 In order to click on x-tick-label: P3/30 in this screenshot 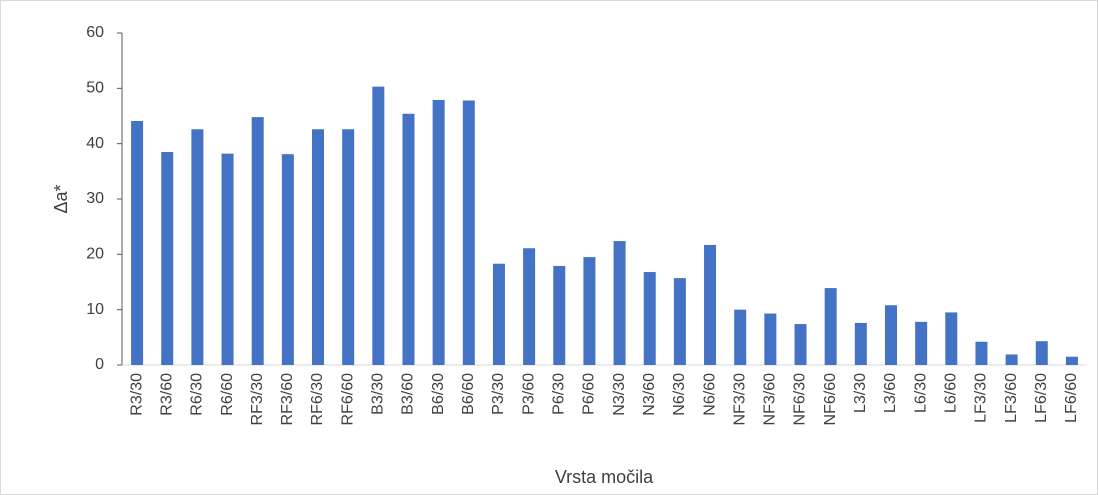, I will do `click(498, 394)`.